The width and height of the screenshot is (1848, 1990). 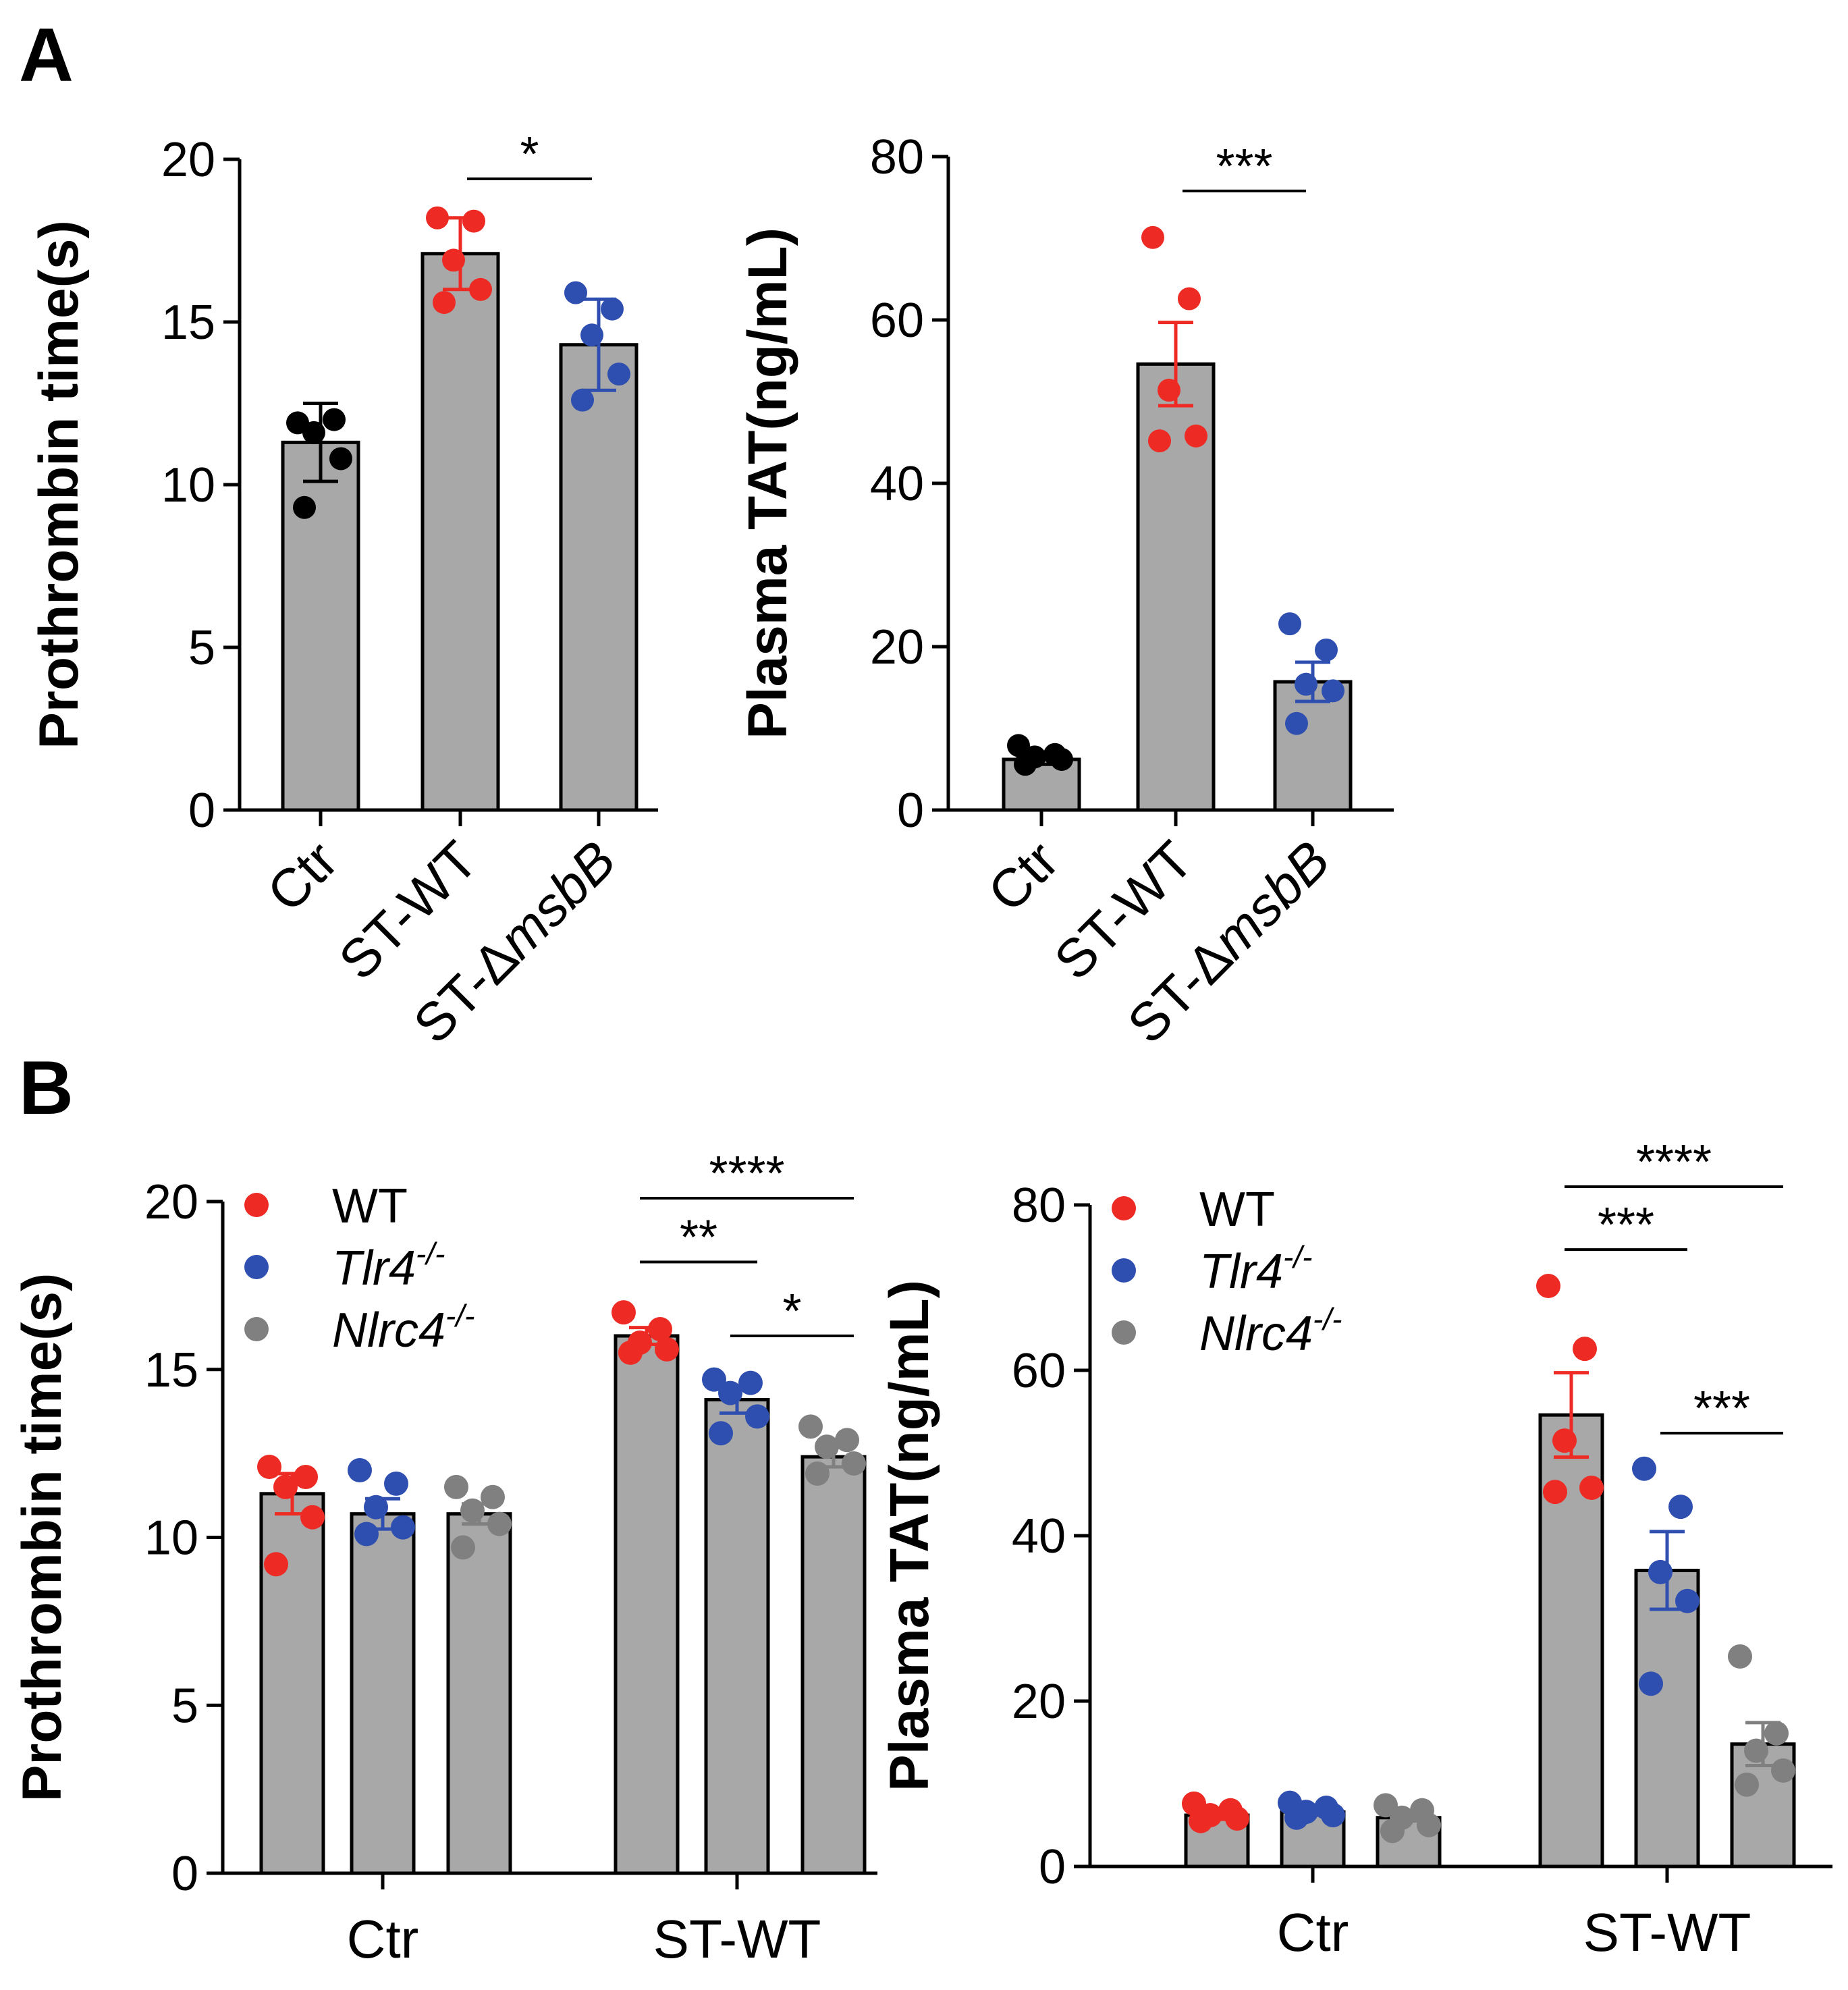 I want to click on significance-2-label: *, so click(x=791, y=1312).